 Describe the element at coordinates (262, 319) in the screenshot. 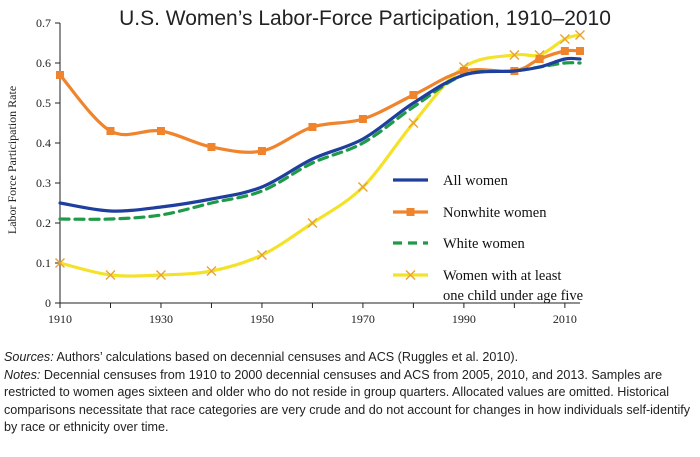

I see `x-tick-label: 1950` at that location.